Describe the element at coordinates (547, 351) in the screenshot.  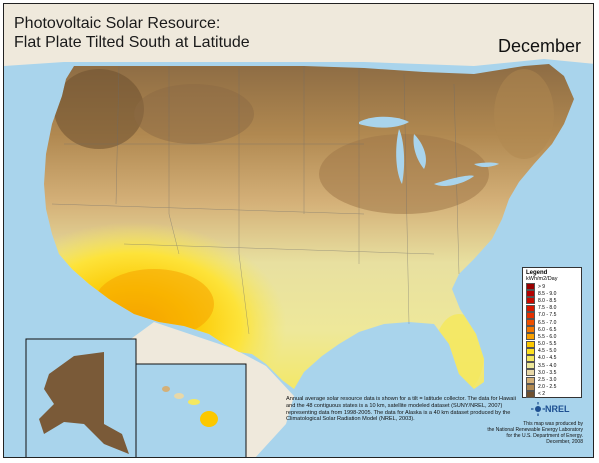
I see `legend-class-label: 4.5 - 5.0` at that location.